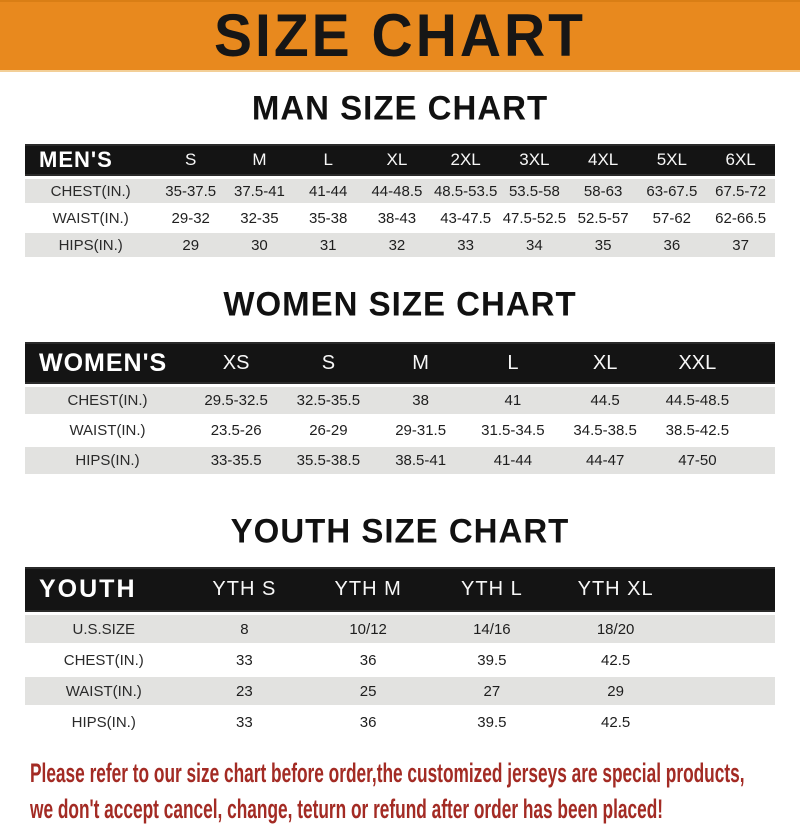 The width and height of the screenshot is (800, 826). Describe the element at coordinates (400, 530) in the screenshot. I see `youth-size-chart-title: YOUTH SIZE CHART` at that location.